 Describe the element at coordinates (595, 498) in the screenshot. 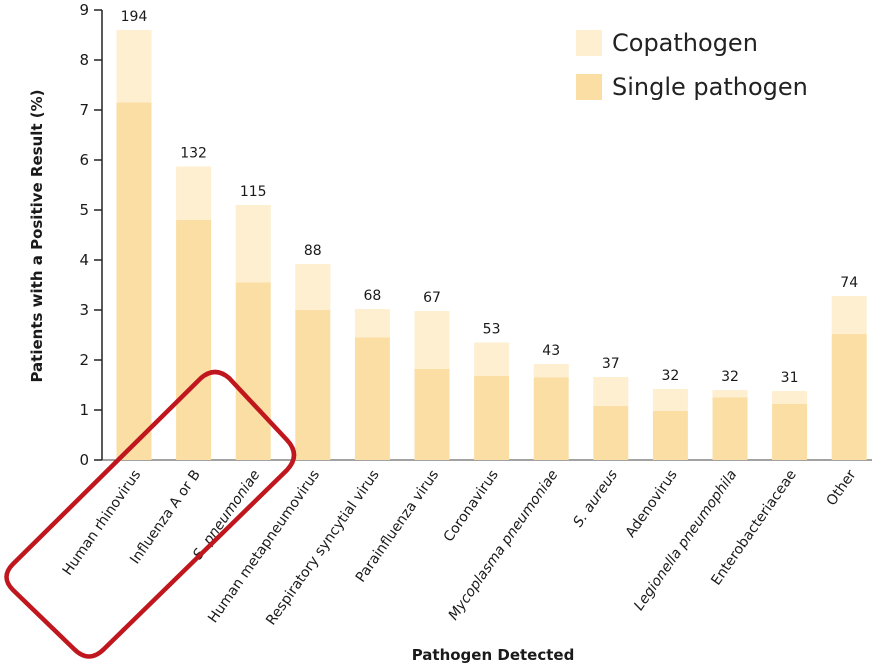

I see `x-tick-label: S. aureus` at that location.